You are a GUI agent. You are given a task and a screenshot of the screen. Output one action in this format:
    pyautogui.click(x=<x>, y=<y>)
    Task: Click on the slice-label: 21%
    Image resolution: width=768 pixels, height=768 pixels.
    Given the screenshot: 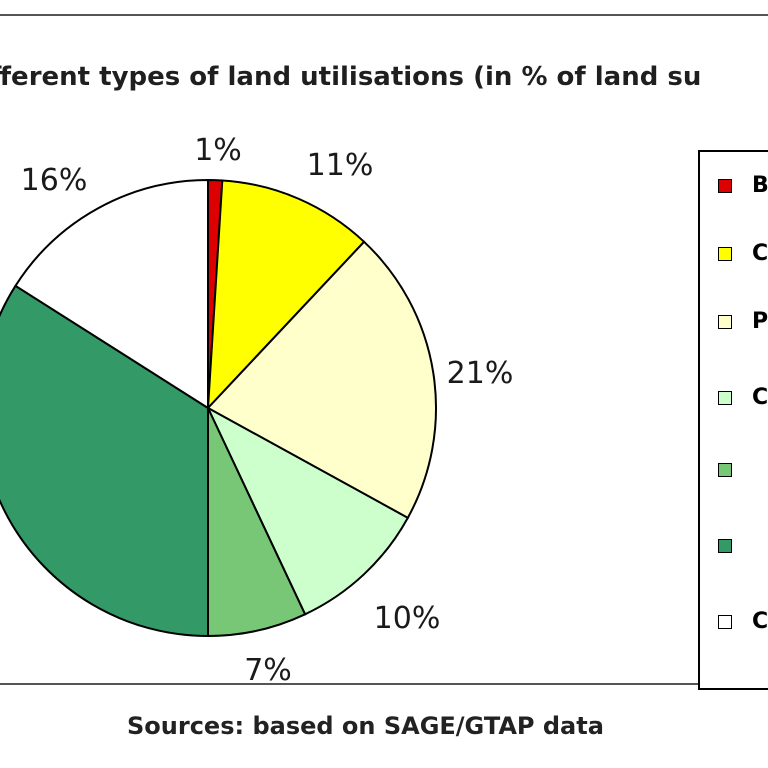 What is the action you would take?
    pyautogui.click(x=480, y=373)
    